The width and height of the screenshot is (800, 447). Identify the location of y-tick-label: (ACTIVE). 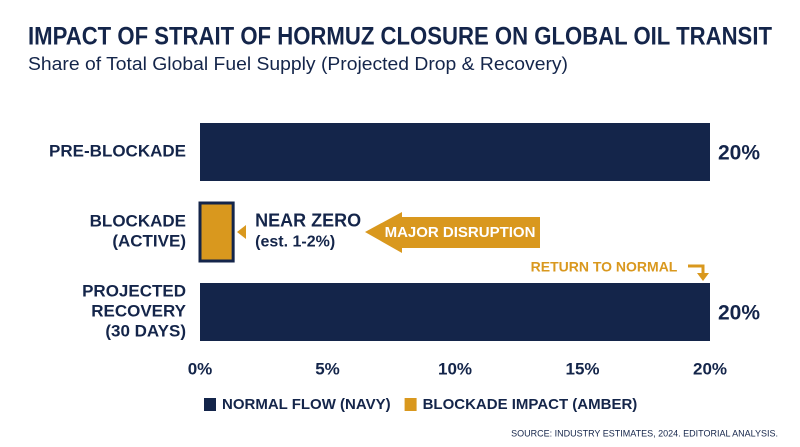
(149, 240).